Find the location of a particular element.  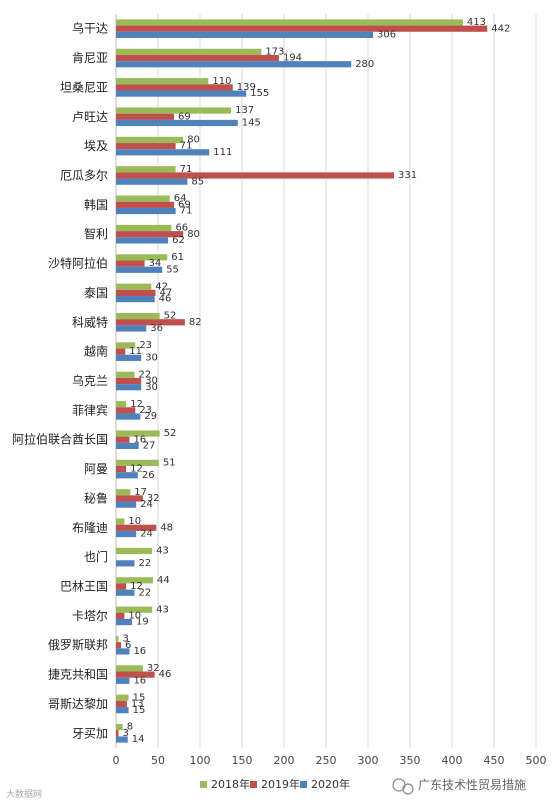

data-label: 14 is located at coordinates (138, 739).